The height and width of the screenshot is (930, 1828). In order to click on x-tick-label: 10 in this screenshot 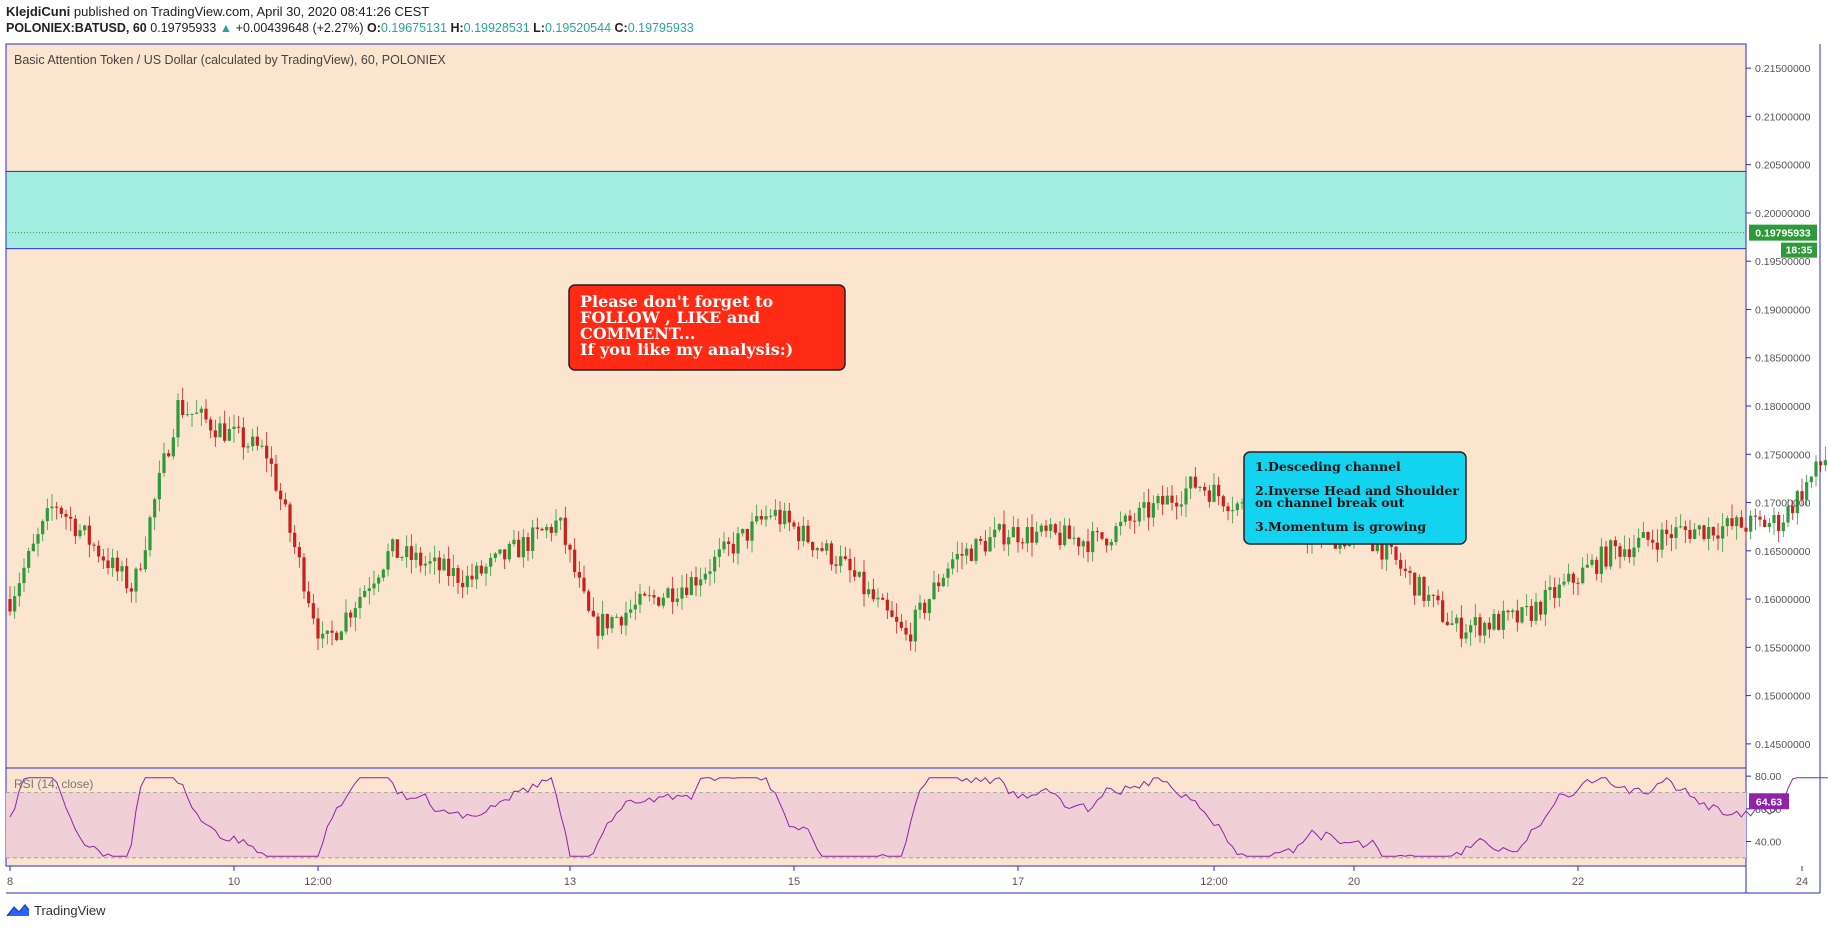, I will do `click(234, 882)`.